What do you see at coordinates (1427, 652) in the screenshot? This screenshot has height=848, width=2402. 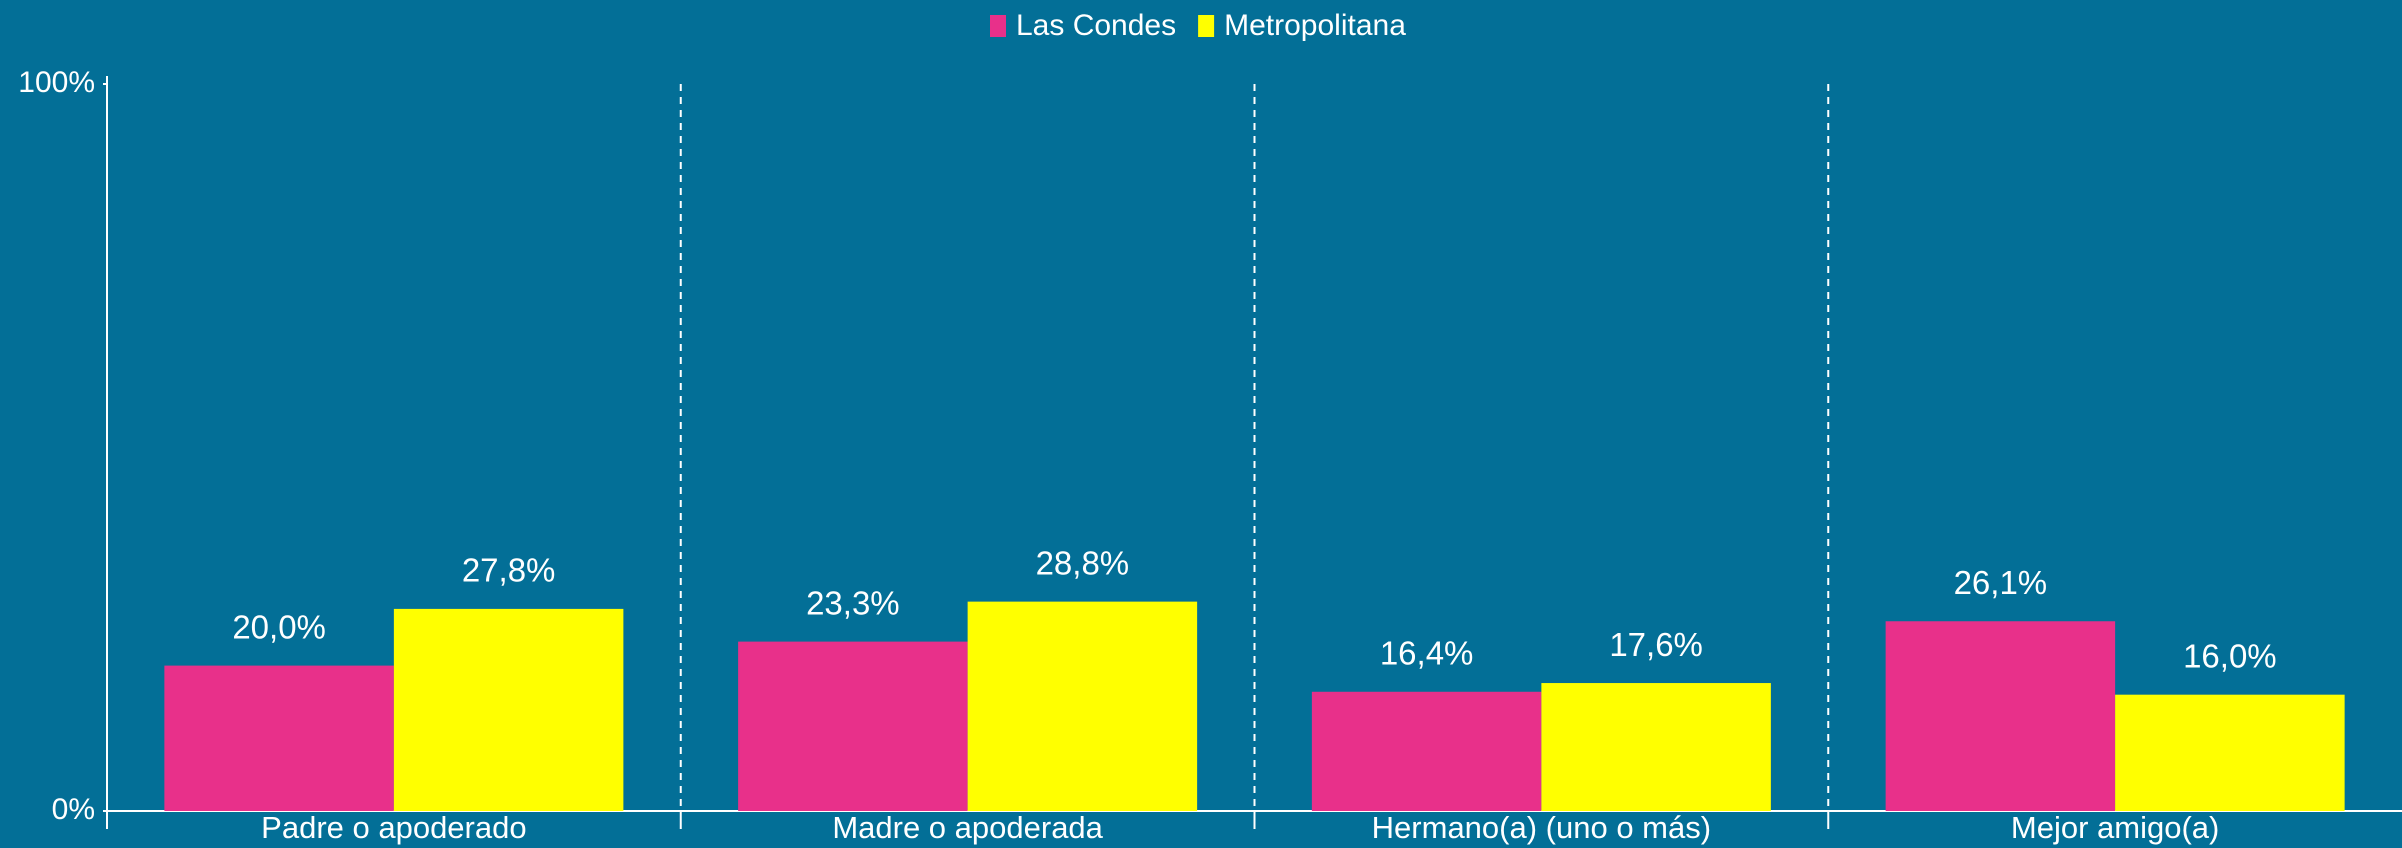 I see `value-label: 16,4%` at bounding box center [1427, 652].